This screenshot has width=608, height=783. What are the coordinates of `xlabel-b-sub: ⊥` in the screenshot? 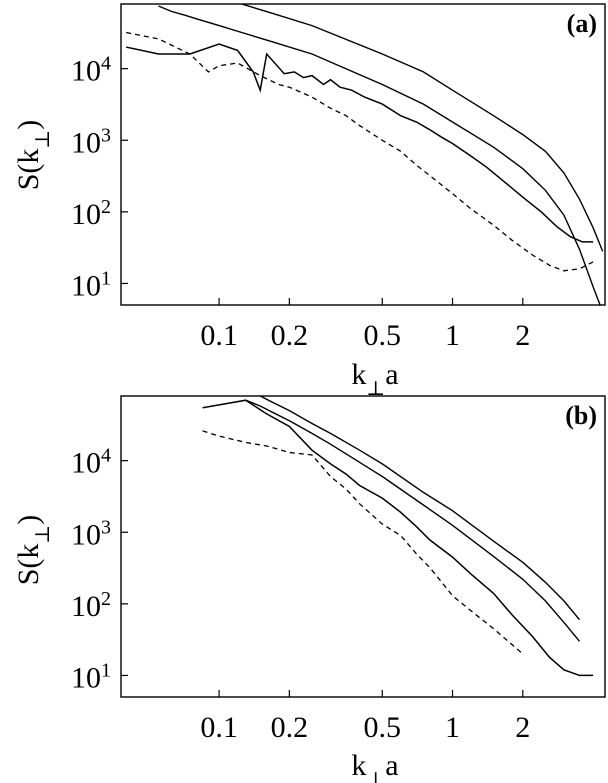 It's located at (375, 776).